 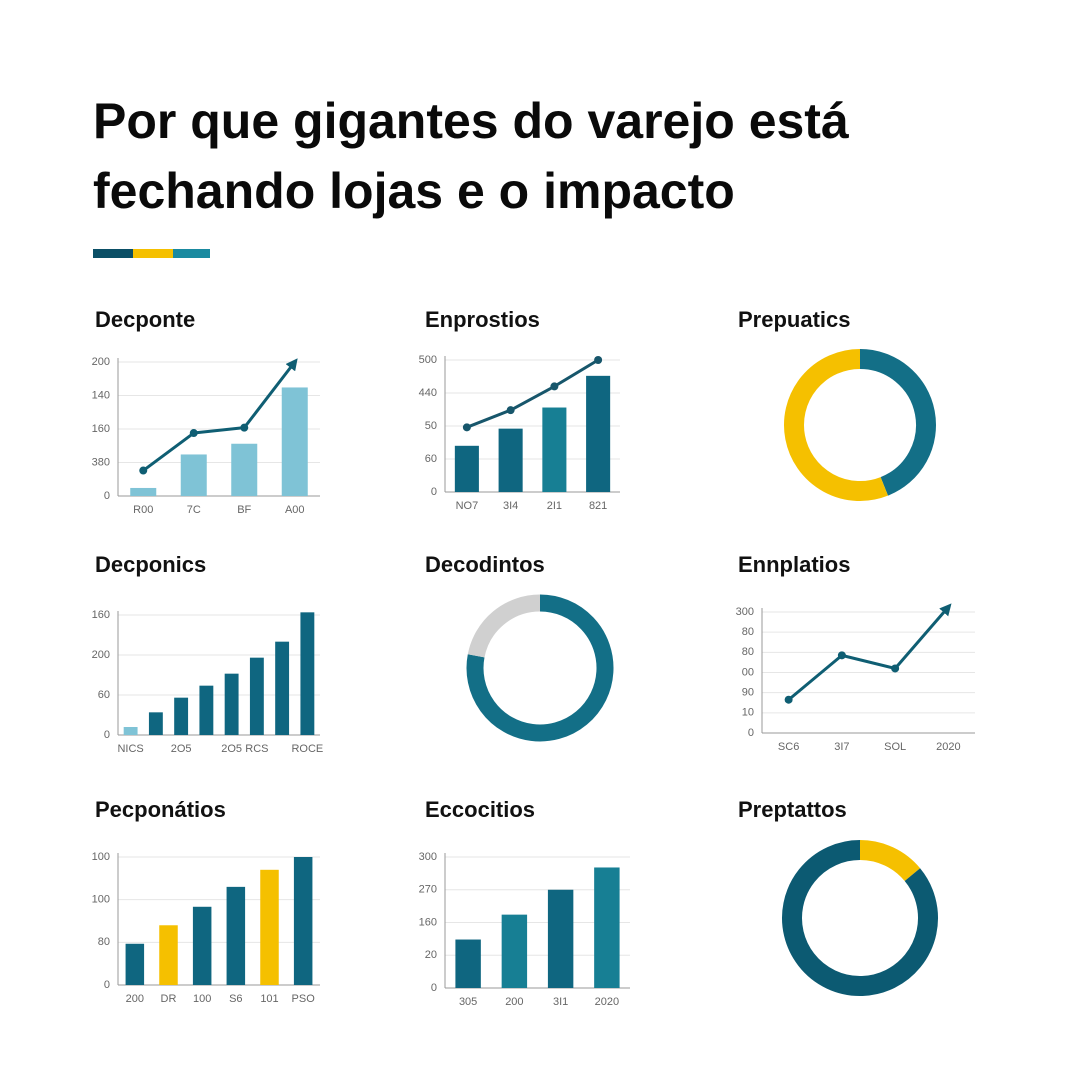 I want to click on y-tick-label: 440, so click(x=428, y=393).